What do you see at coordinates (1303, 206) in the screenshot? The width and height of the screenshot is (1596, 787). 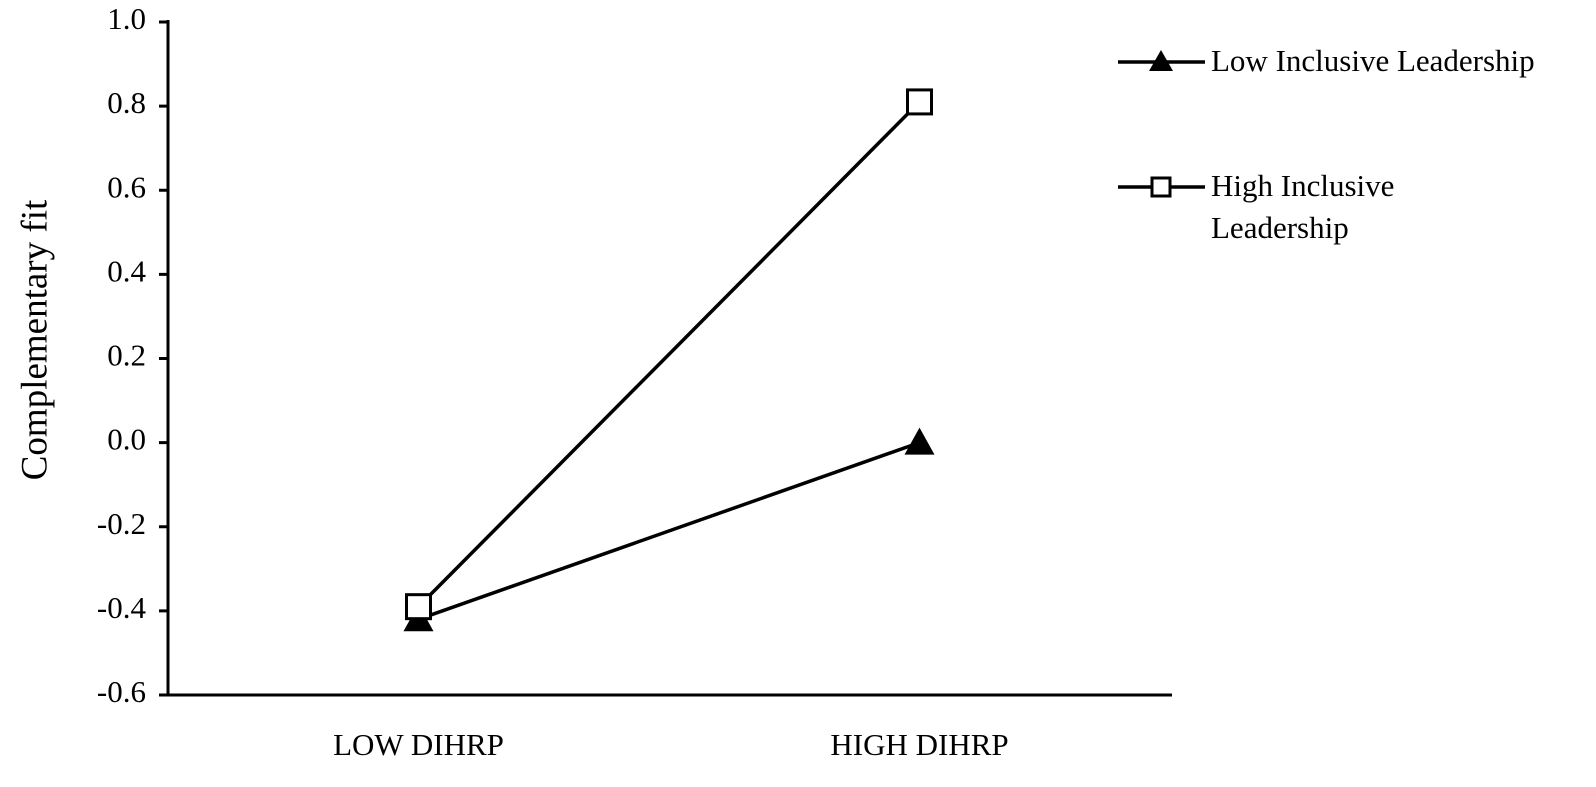 I see `legend-label: High Inclusive Leadership` at bounding box center [1303, 206].